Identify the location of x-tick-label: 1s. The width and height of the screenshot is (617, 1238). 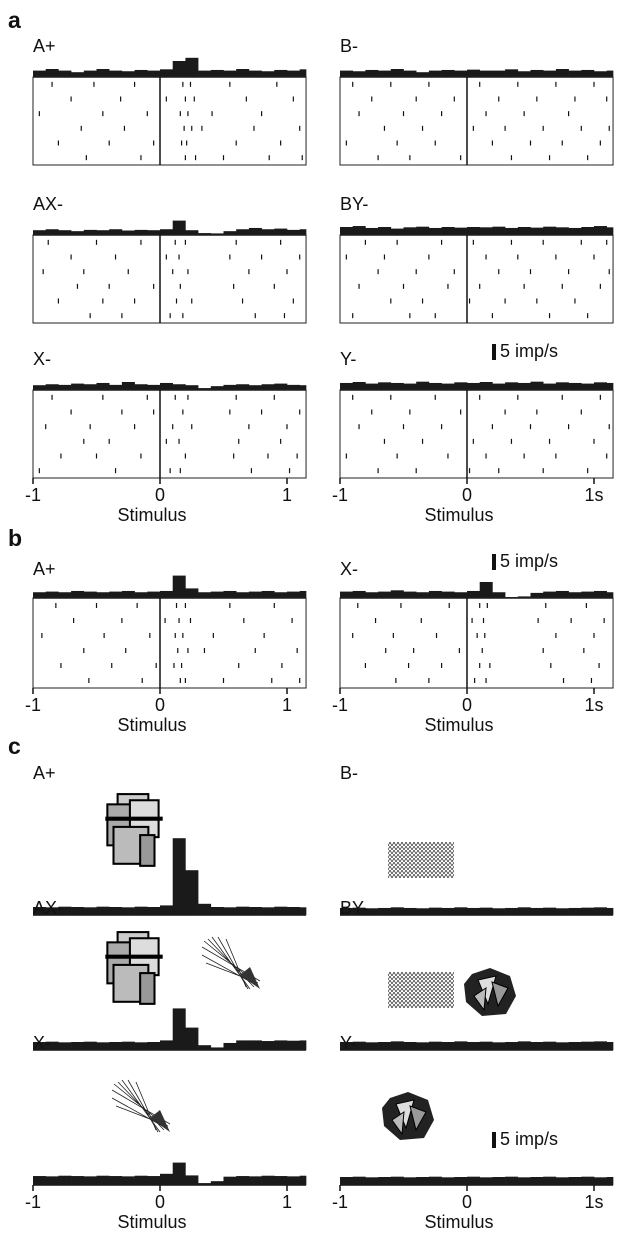
(593, 705).